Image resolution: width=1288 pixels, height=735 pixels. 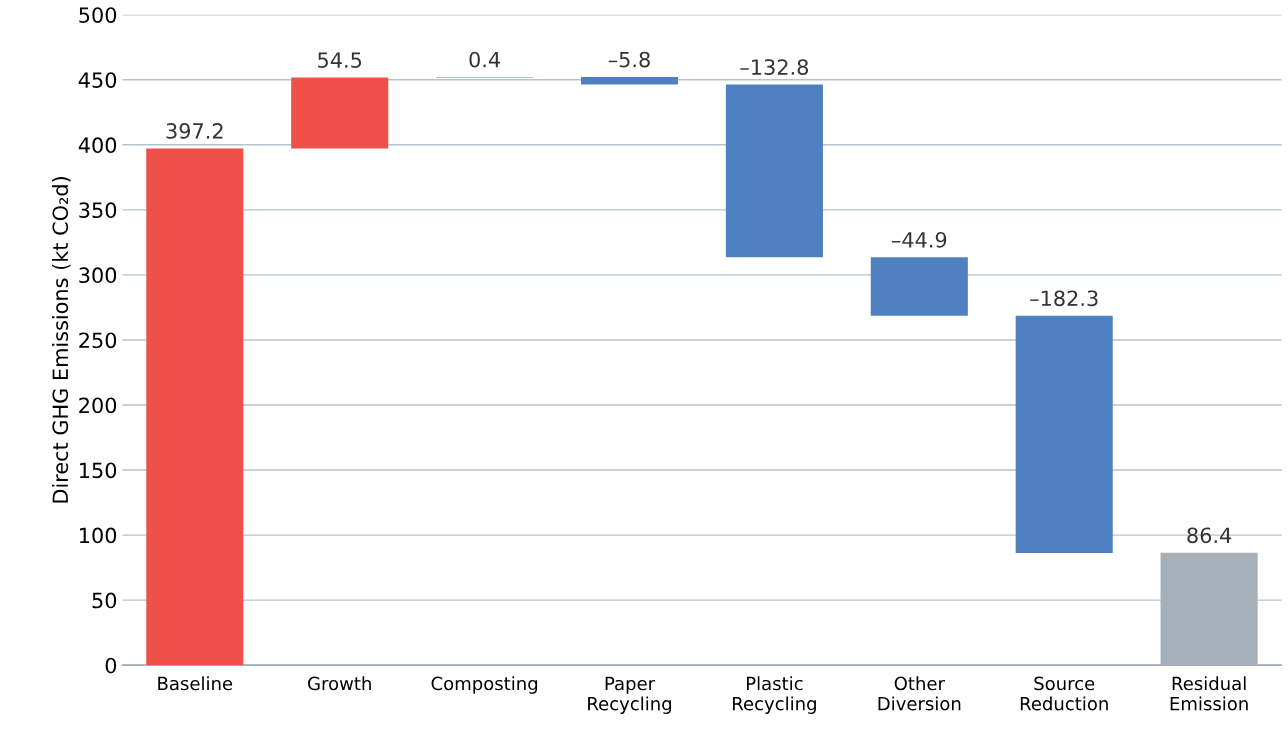 I want to click on x-tick-label: Residual Emission, so click(x=1209, y=693).